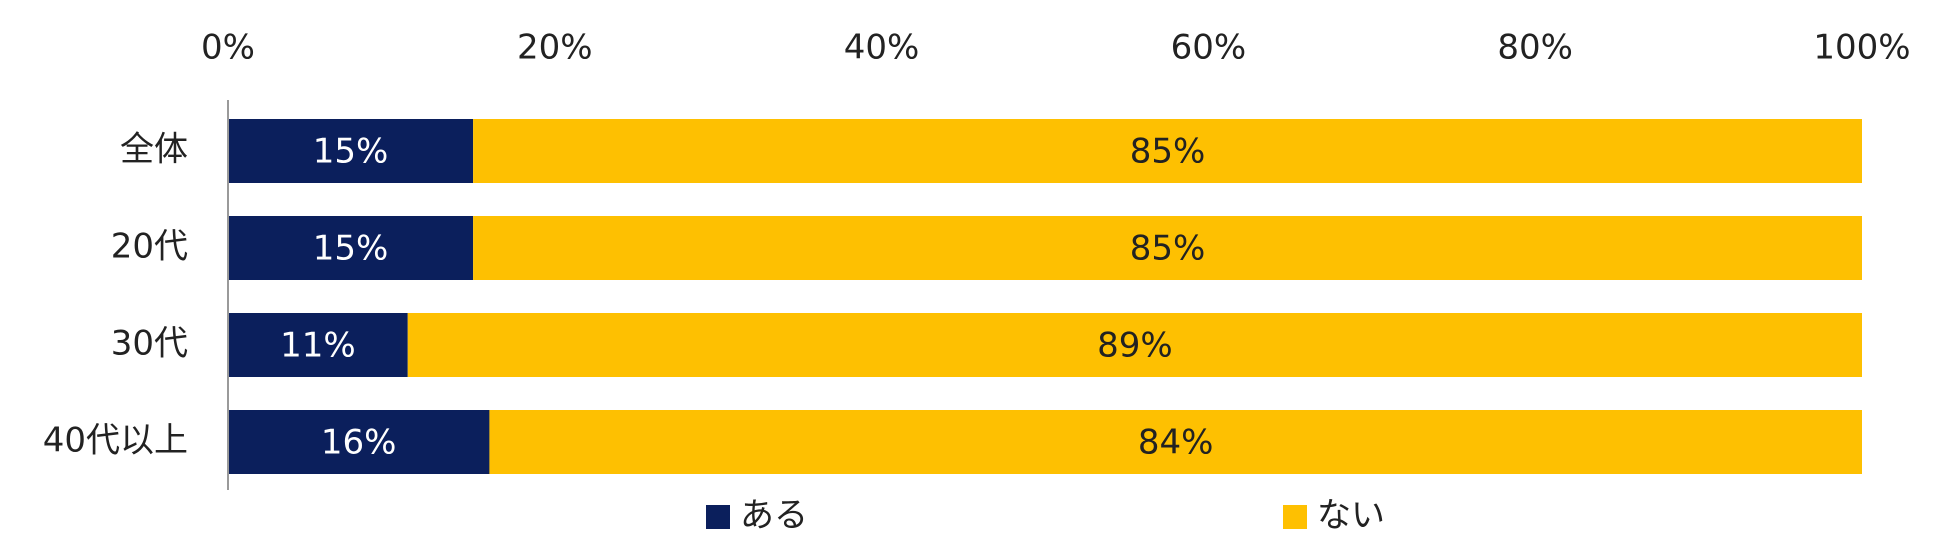 The width and height of the screenshot is (1950, 560). I want to click on legend: ある ない, so click(1045, 516).